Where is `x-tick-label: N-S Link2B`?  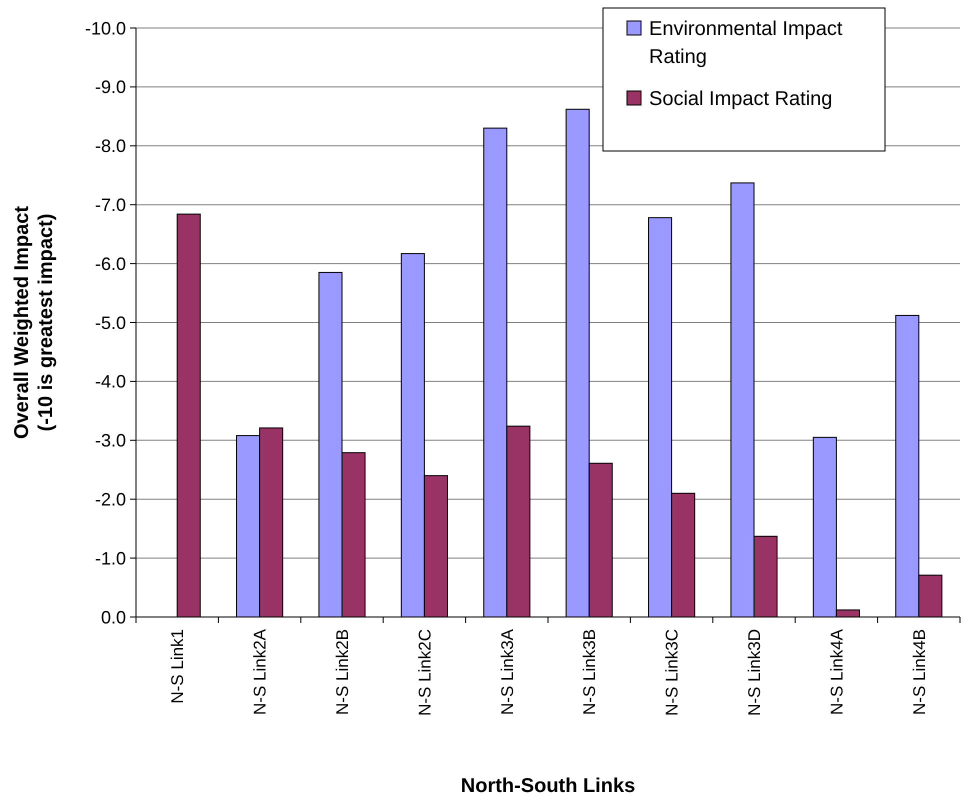 x-tick-label: N-S Link2B is located at coordinates (342, 672).